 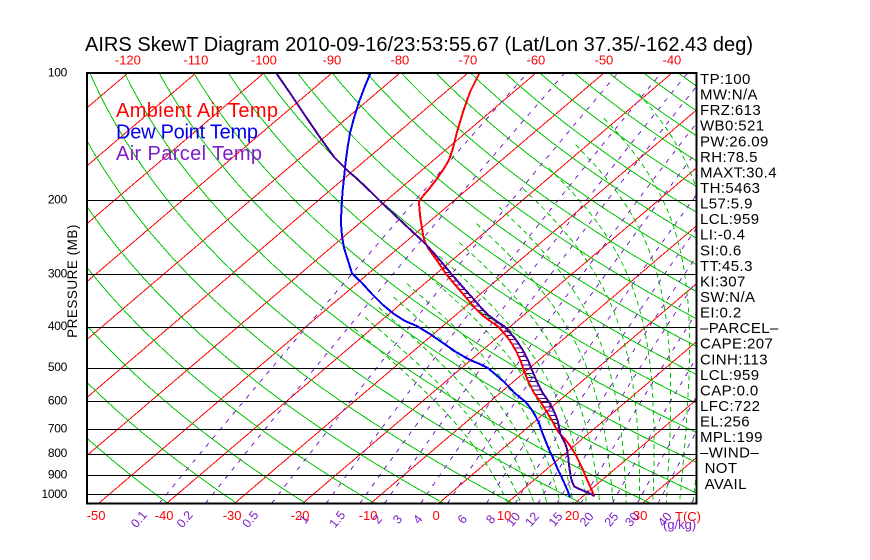 What do you see at coordinates (725, 79) in the screenshot?
I see `svg-text: TP:100` at bounding box center [725, 79].